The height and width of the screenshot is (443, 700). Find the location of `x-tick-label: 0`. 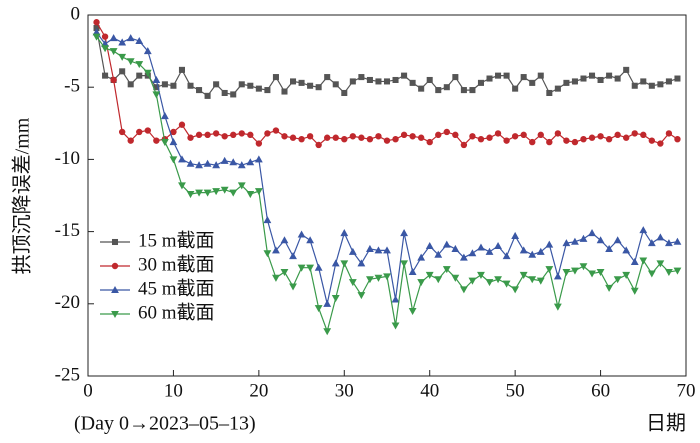

x-tick-label: 0 is located at coordinates (88, 390).